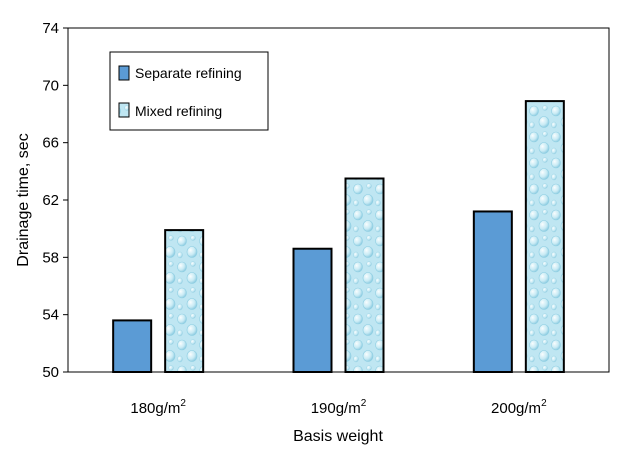  What do you see at coordinates (124, 110) in the screenshot?
I see `legend-swatch-mixed-refining` at bounding box center [124, 110].